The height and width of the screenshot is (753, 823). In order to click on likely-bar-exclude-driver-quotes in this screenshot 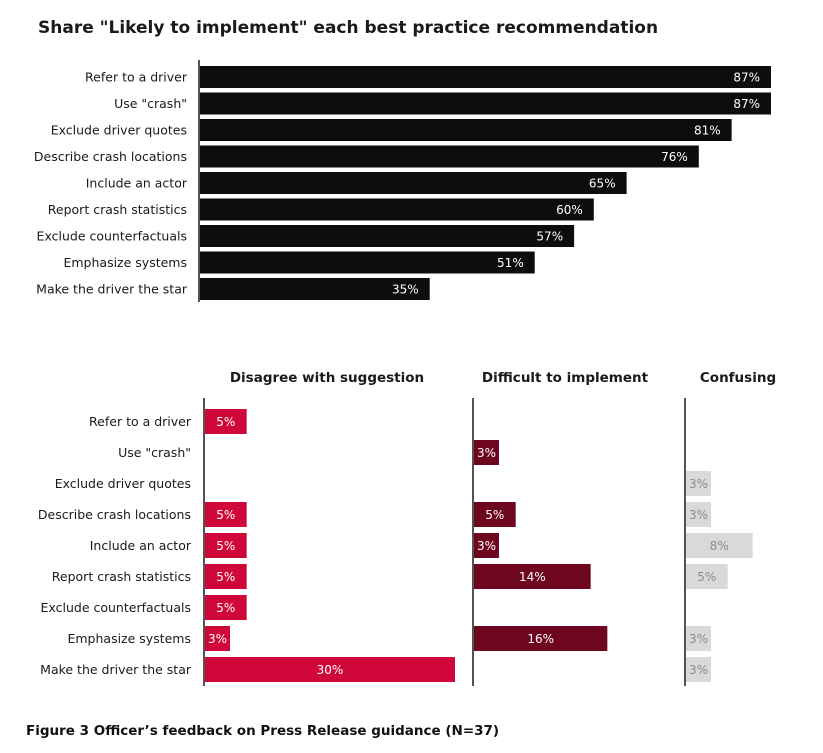, I will do `click(466, 130)`.